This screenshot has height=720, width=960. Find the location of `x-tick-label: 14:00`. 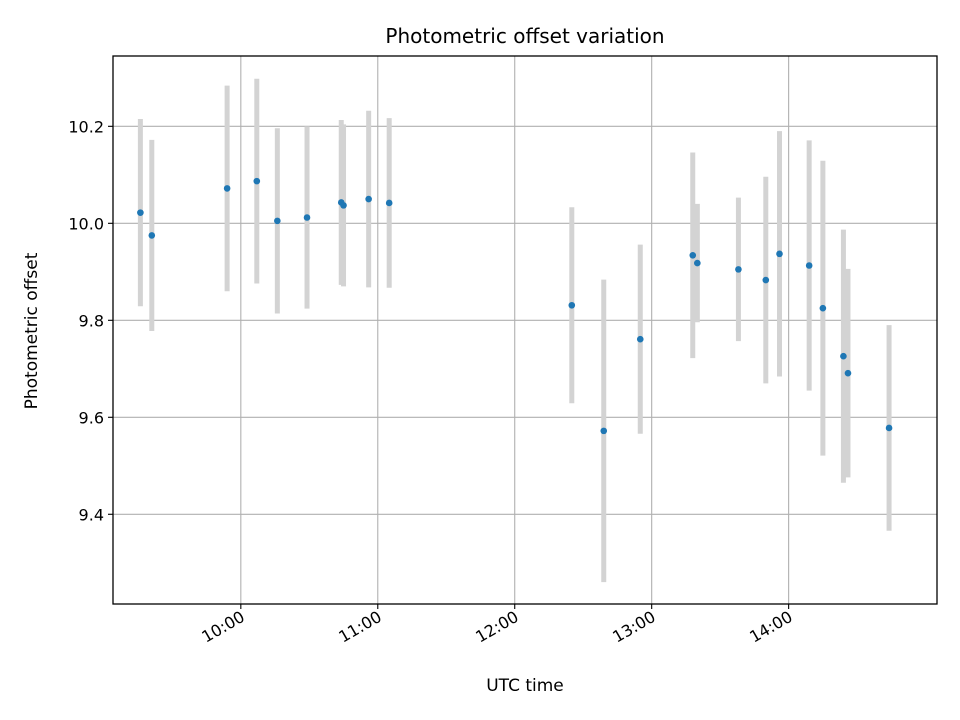

x-tick-label: 14:00 is located at coordinates (770, 627).